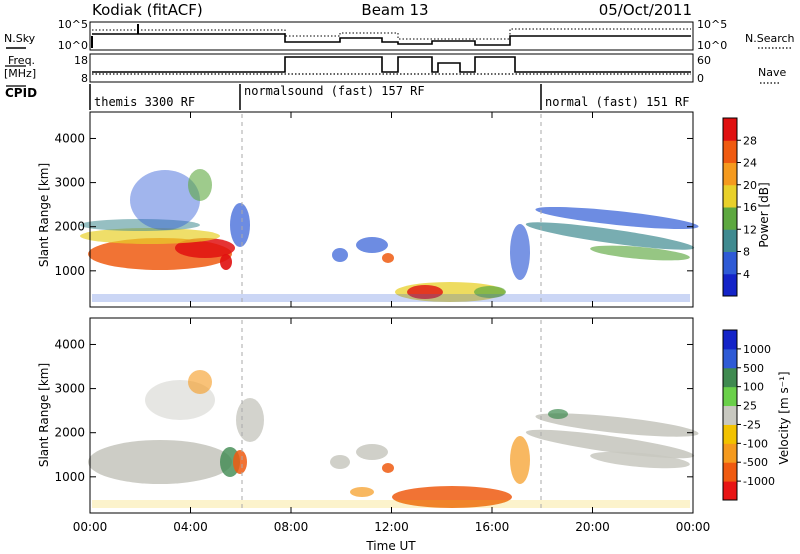 The height and width of the screenshot is (554, 800). I want to click on power-colorbar-tick-label: 16, so click(750, 207).